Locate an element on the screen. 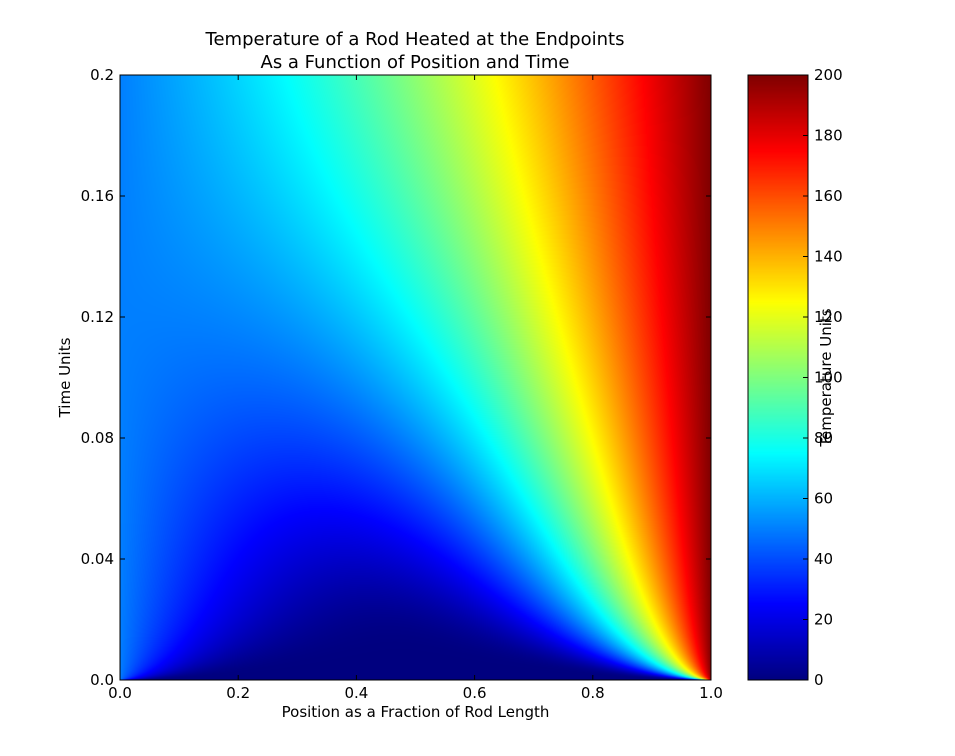 This screenshot has width=955, height=756. colorbar-tick-label: 160 is located at coordinates (828, 196).